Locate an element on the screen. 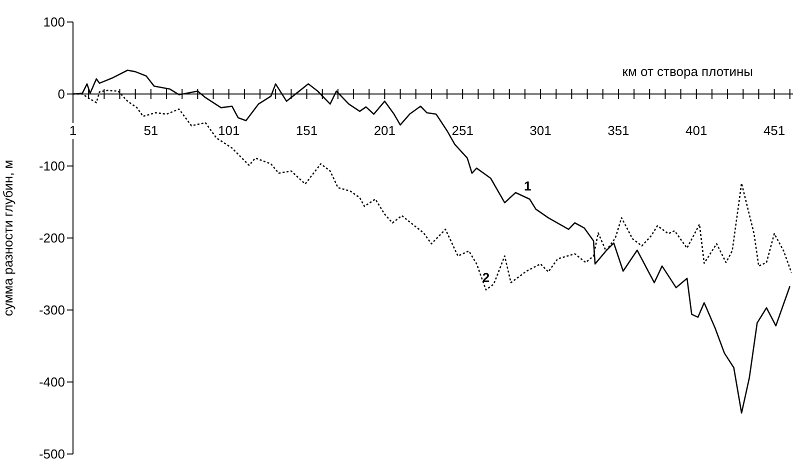 This screenshot has height=459, width=800. y-tick-label: -400 is located at coordinates (51, 382).